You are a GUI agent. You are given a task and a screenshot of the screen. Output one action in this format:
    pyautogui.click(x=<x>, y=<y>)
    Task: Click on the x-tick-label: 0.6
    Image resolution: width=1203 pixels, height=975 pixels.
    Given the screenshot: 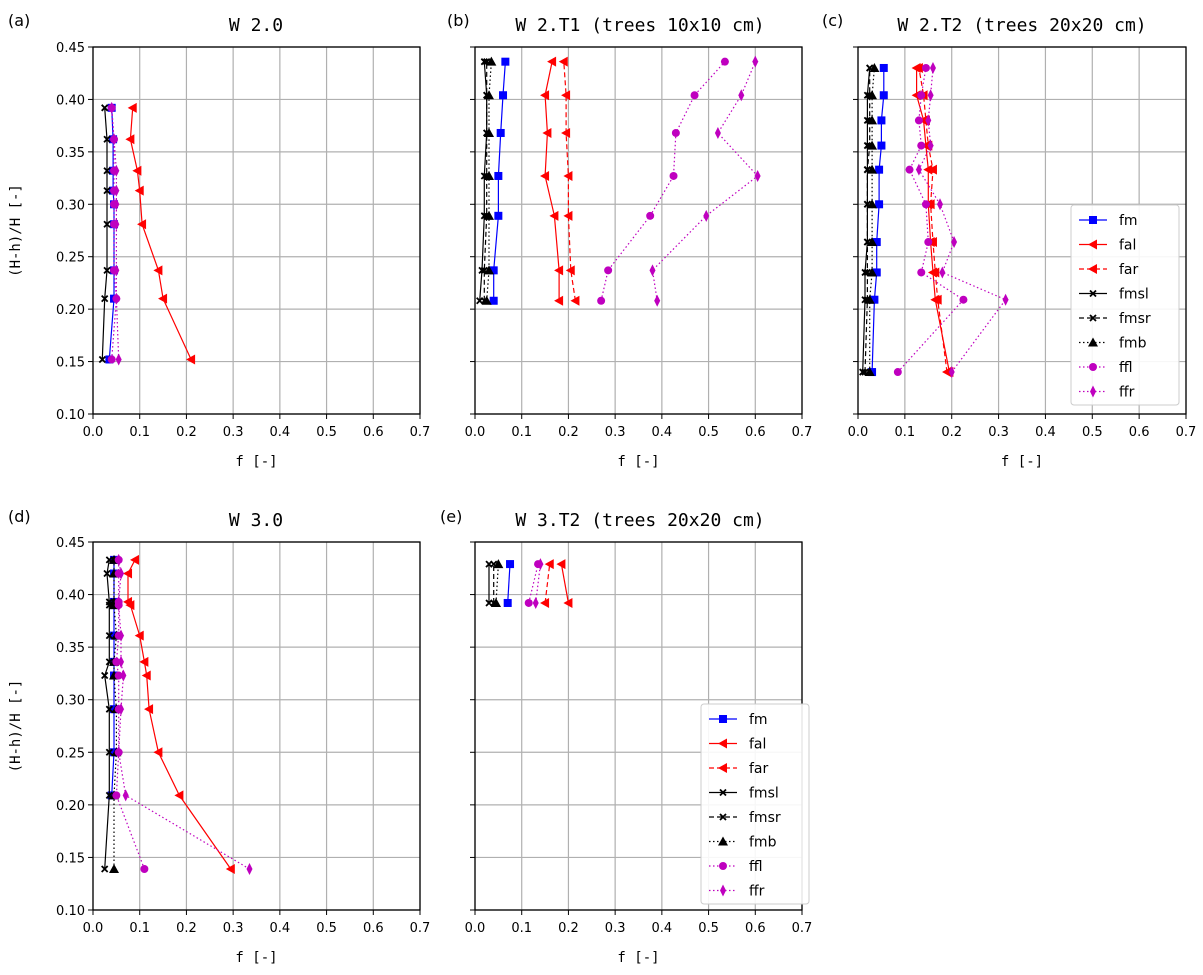 What is the action you would take?
    pyautogui.click(x=1139, y=432)
    